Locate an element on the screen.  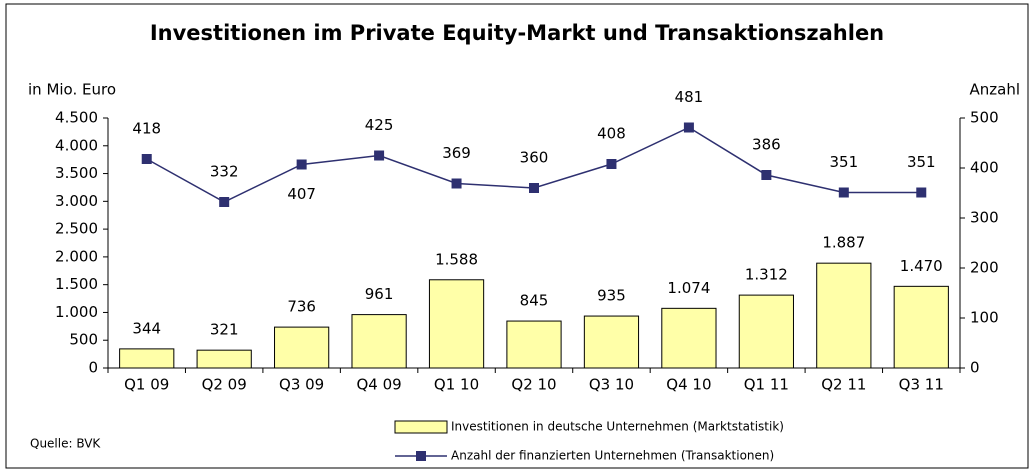
source: Quelle: BVK is located at coordinates (65, 444).